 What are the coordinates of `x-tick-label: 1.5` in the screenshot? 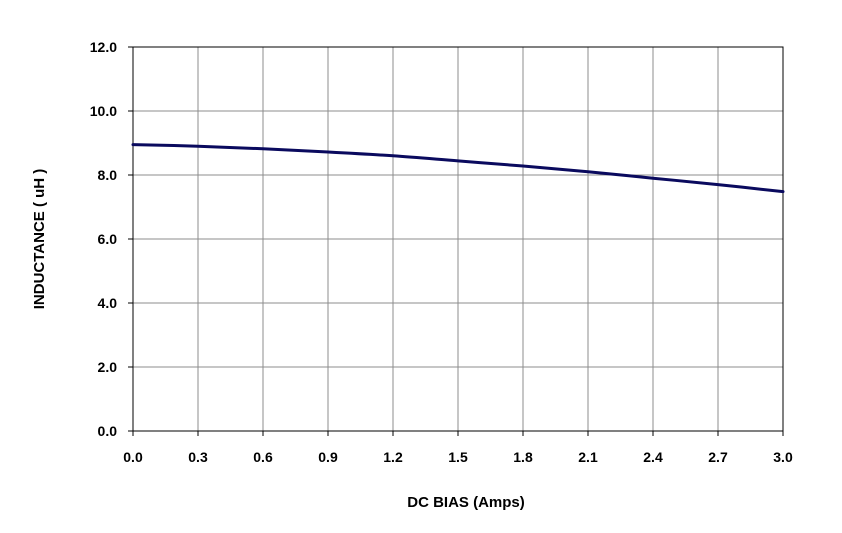 It's located at (458, 457).